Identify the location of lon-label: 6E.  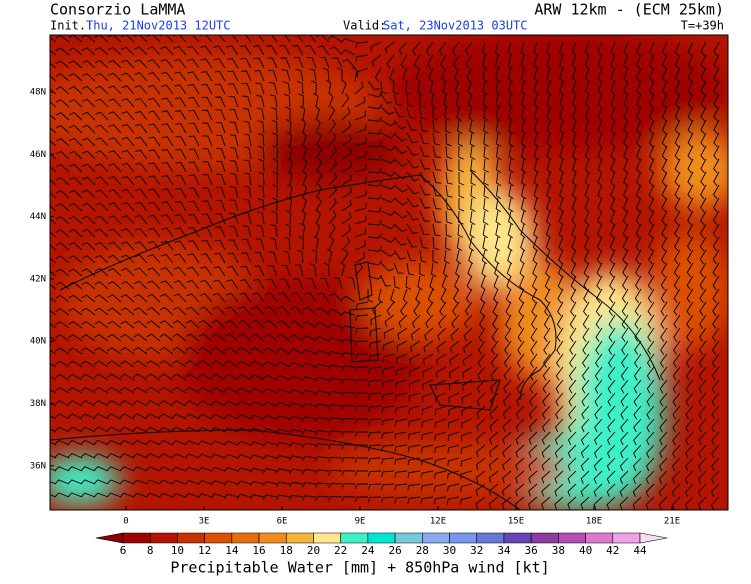
(282, 522).